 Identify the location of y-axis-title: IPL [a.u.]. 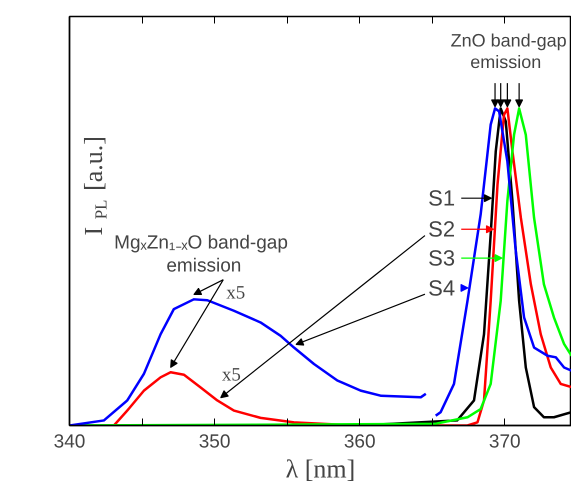
(94, 186).